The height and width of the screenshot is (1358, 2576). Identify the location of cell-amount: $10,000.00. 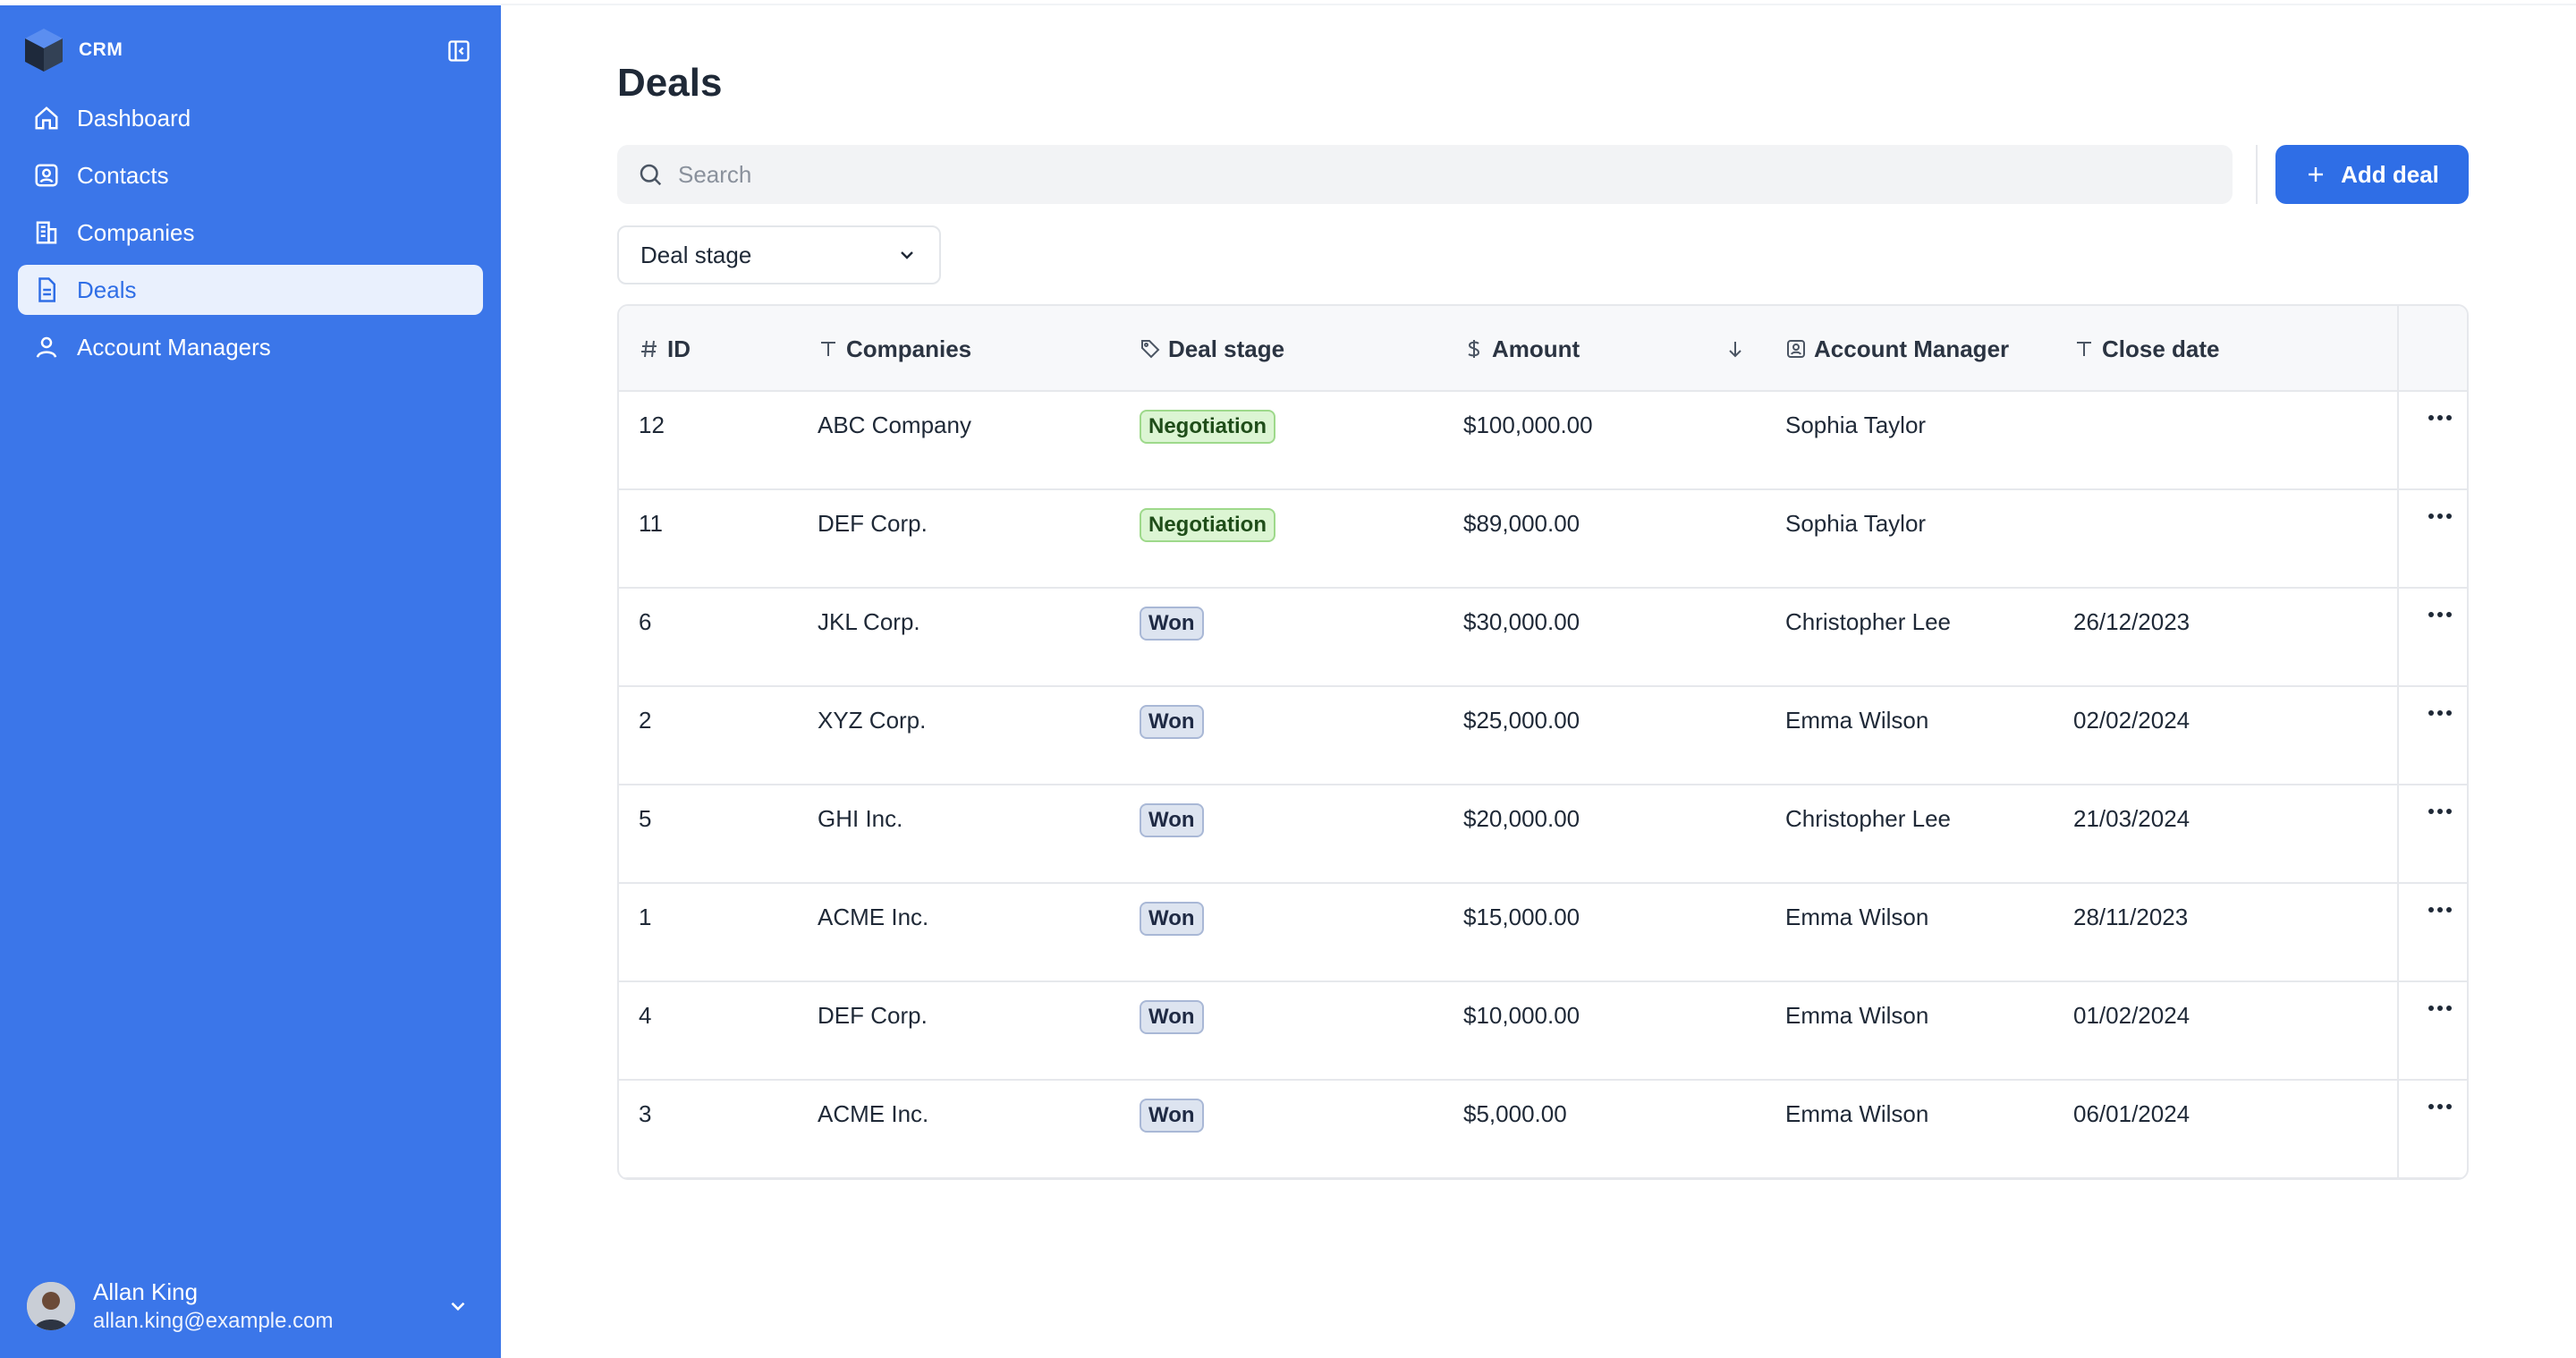
(1521, 1015).